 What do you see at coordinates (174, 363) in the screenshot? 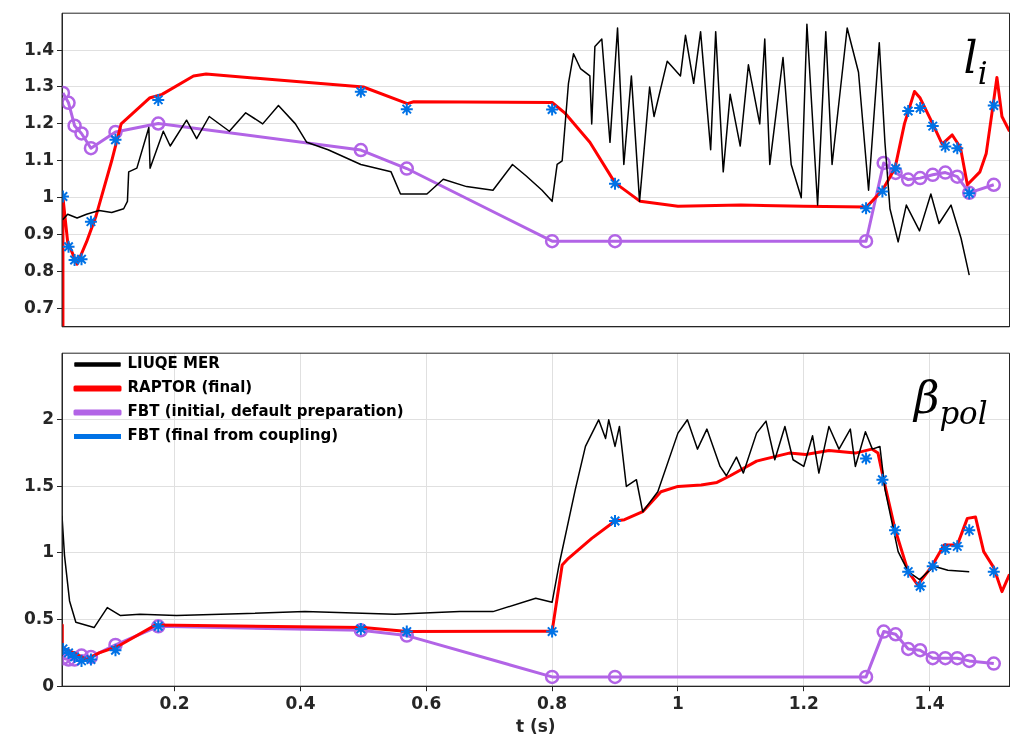
I see `legend-label: LIUQE MER` at bounding box center [174, 363].